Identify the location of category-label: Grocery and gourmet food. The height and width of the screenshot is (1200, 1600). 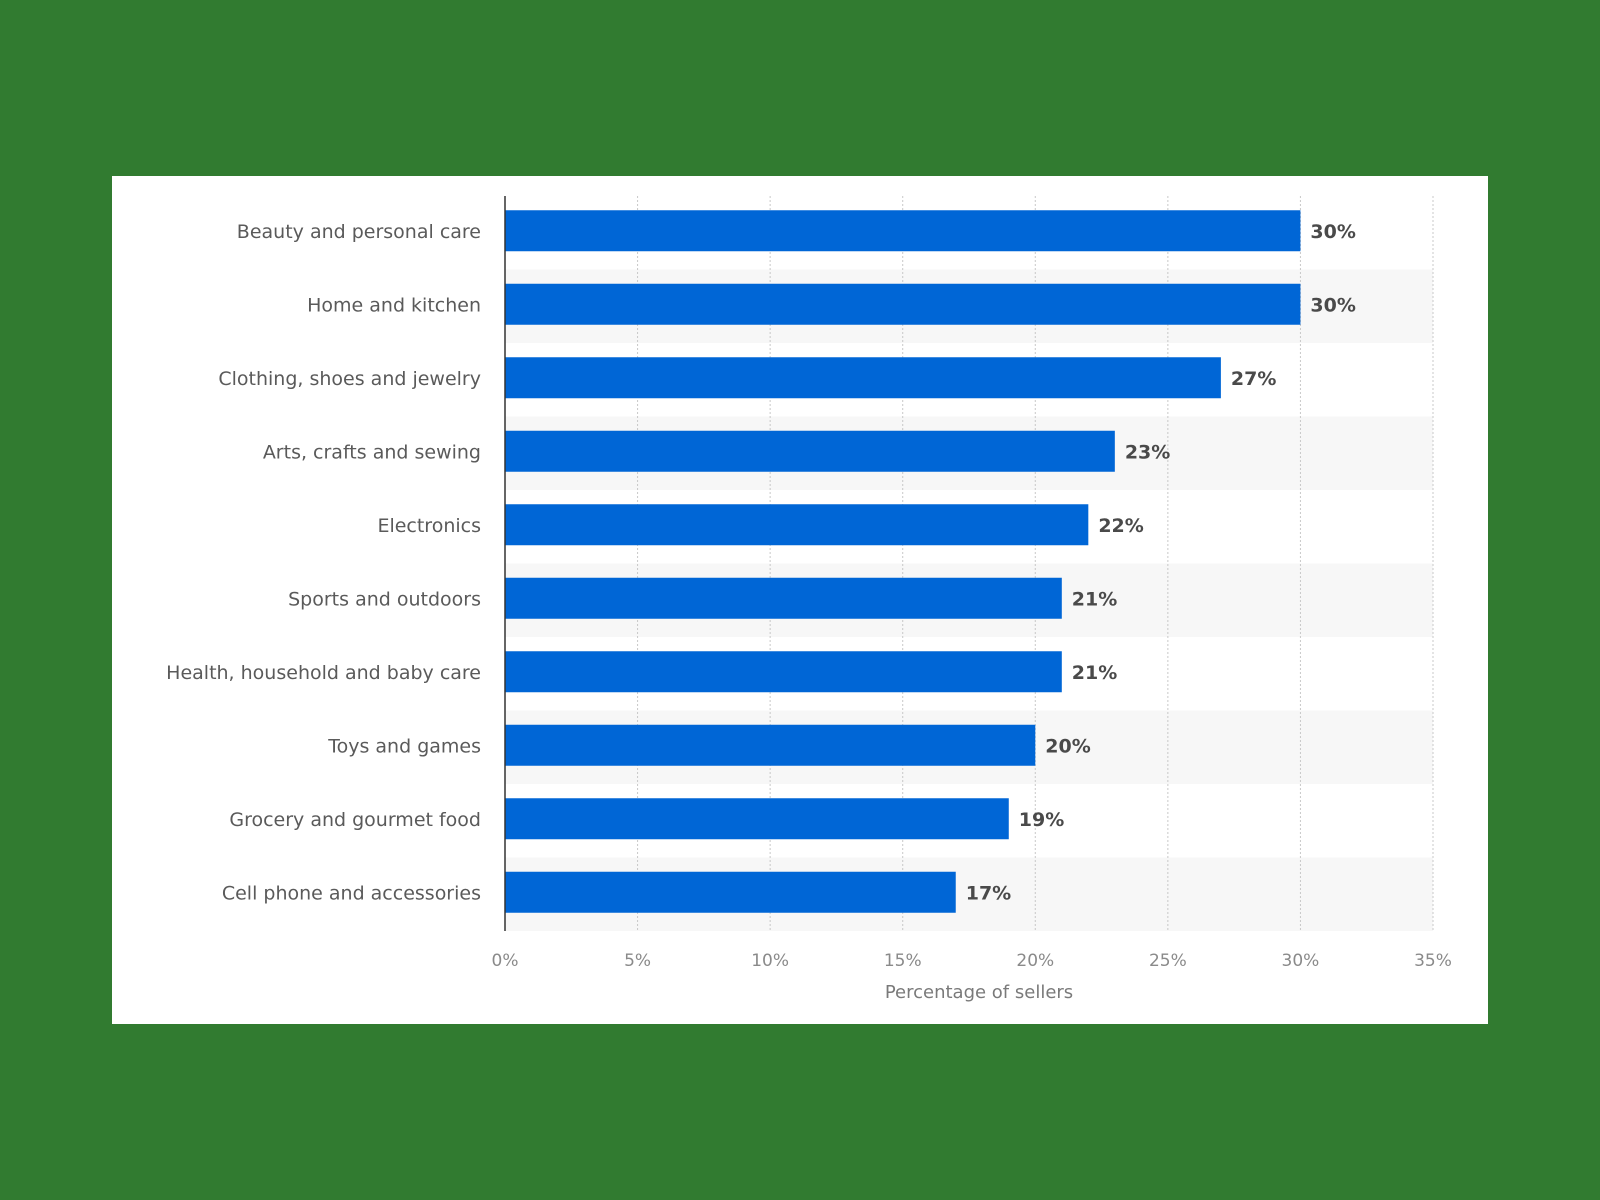
(355, 820).